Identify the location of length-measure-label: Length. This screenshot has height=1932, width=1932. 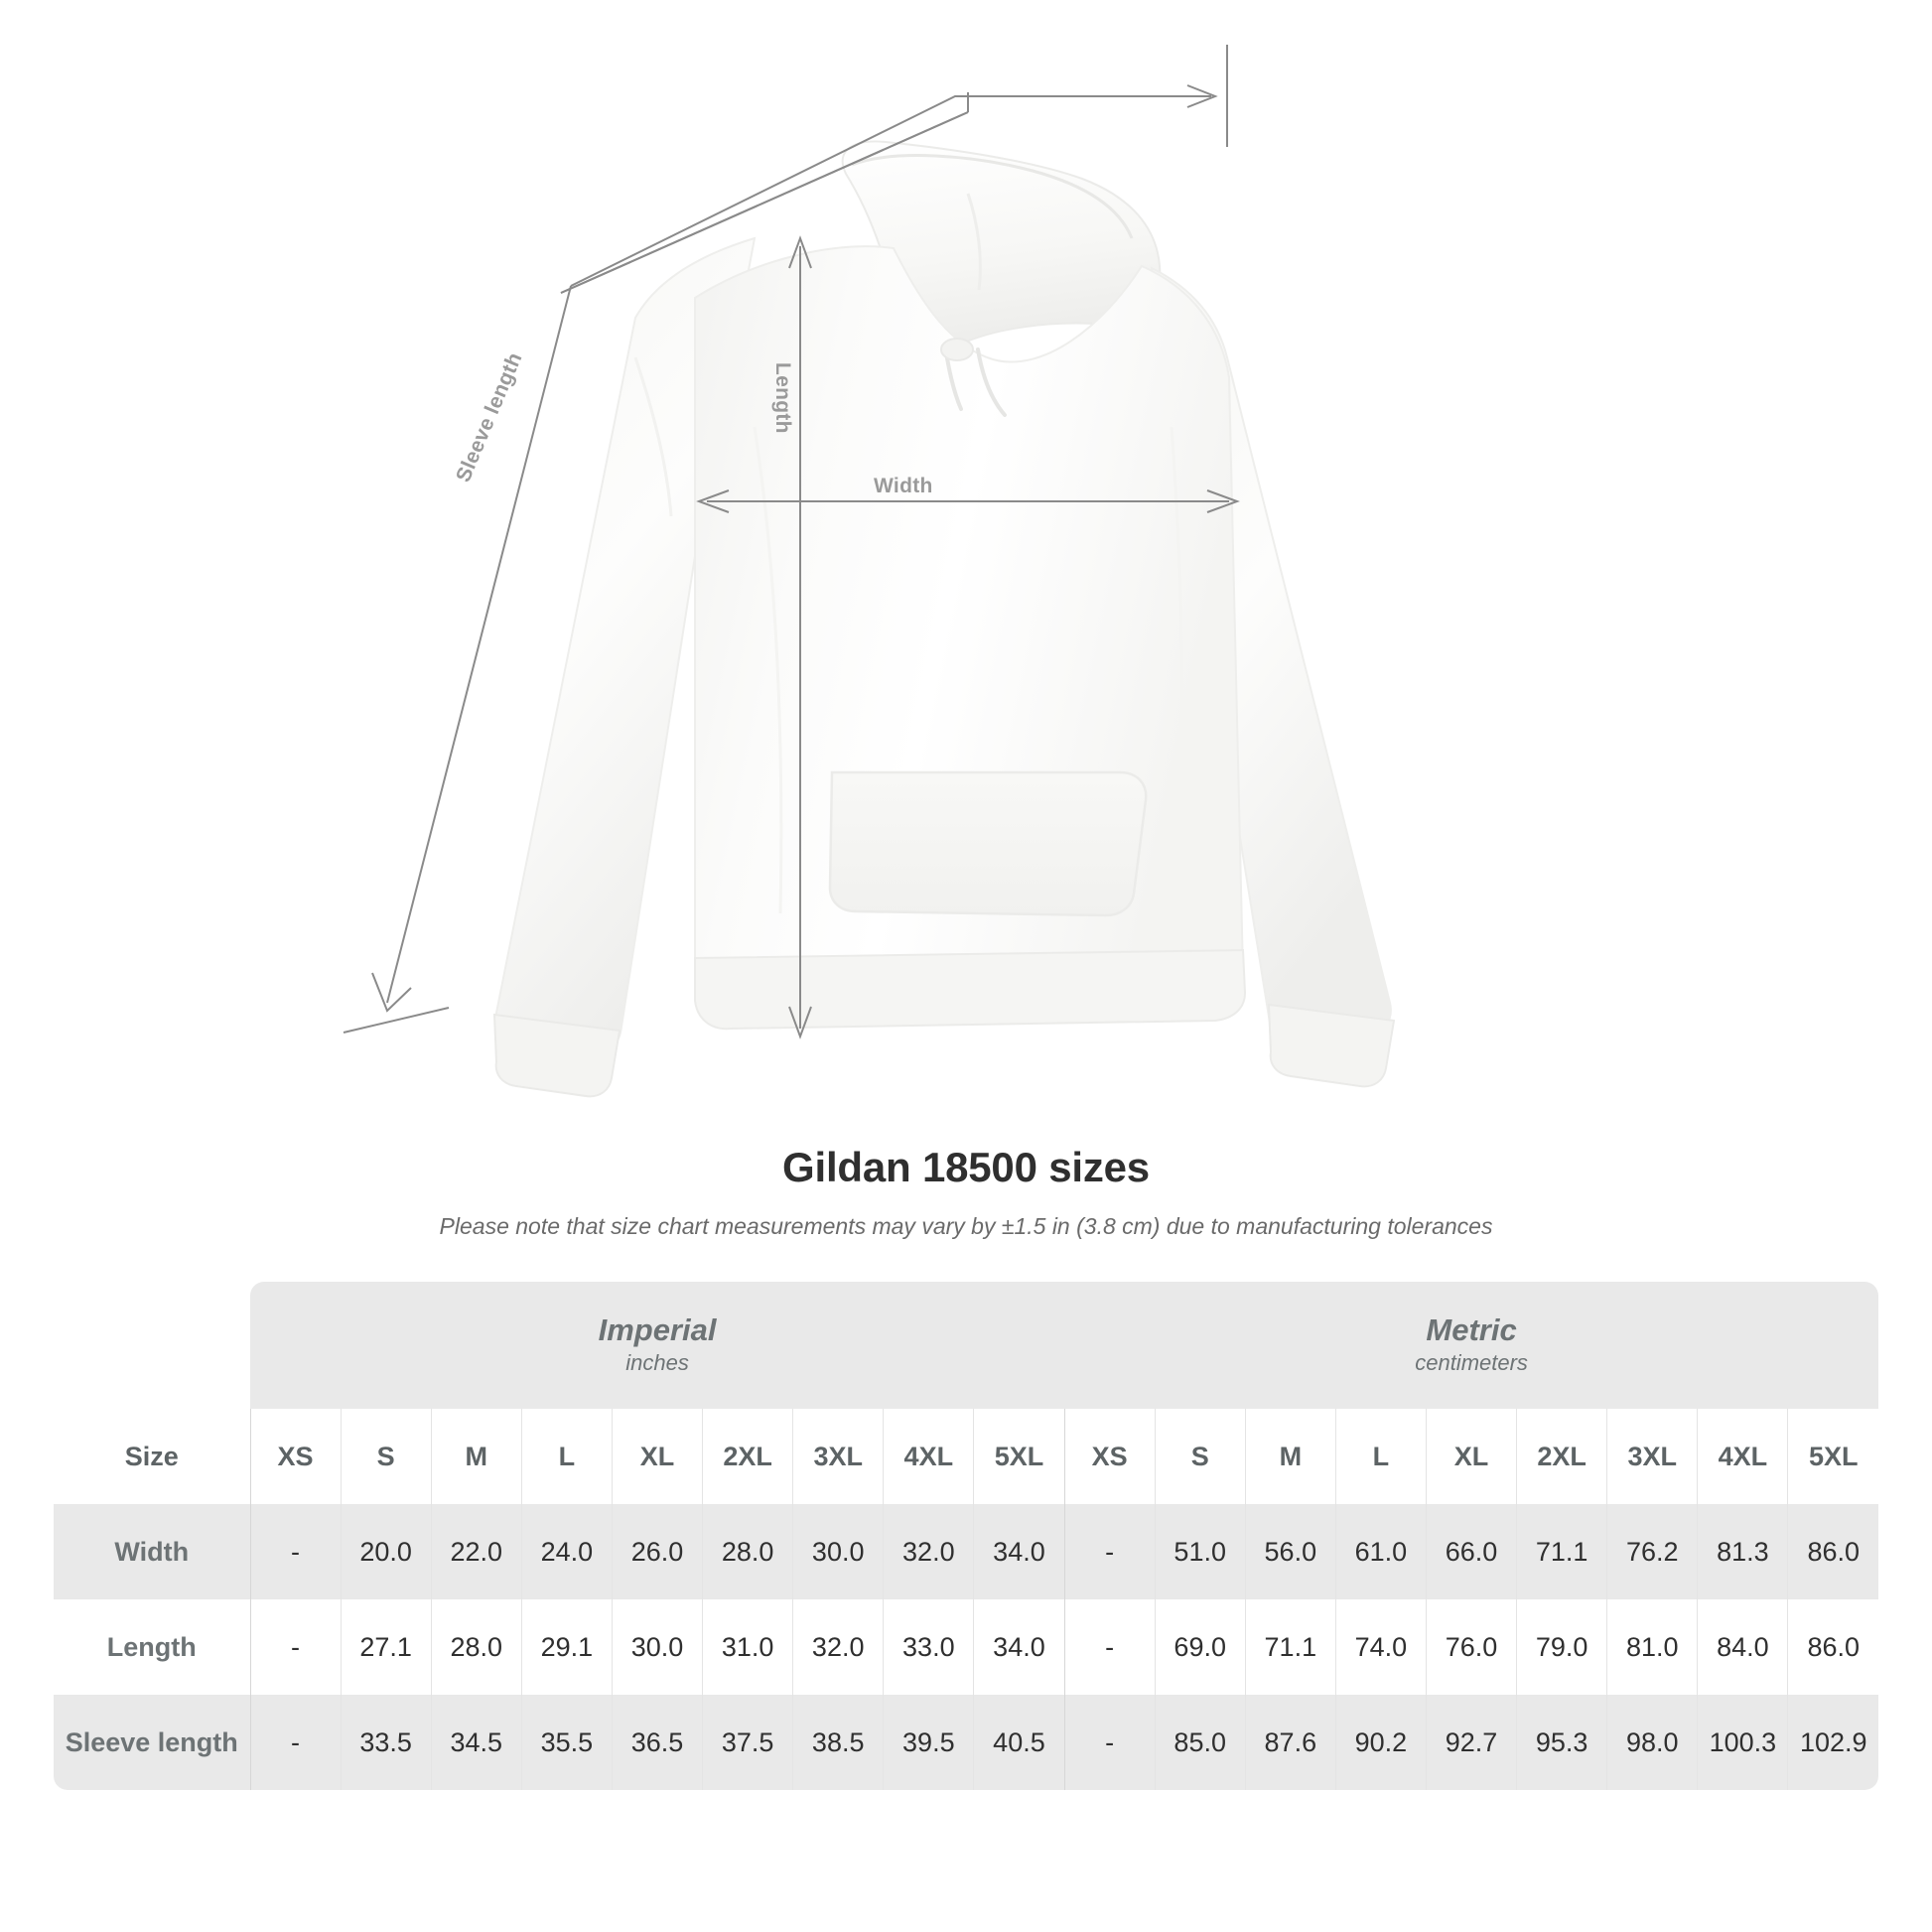
(783, 398).